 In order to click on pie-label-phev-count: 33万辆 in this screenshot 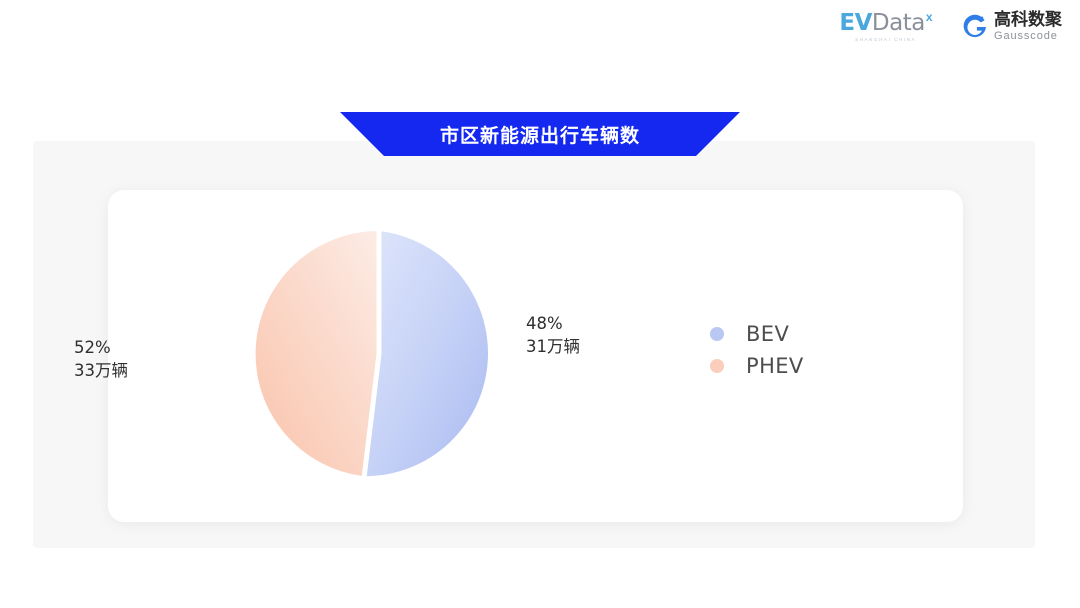, I will do `click(101, 371)`.